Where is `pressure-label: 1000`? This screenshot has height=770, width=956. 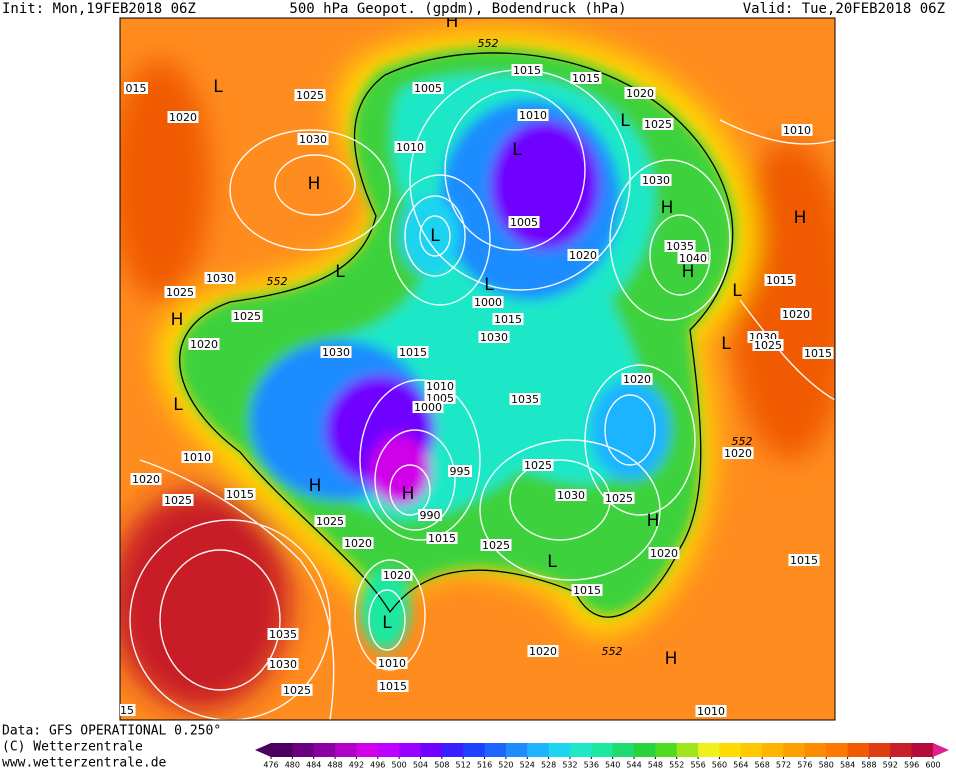
pressure-label: 1000 is located at coordinates (428, 407).